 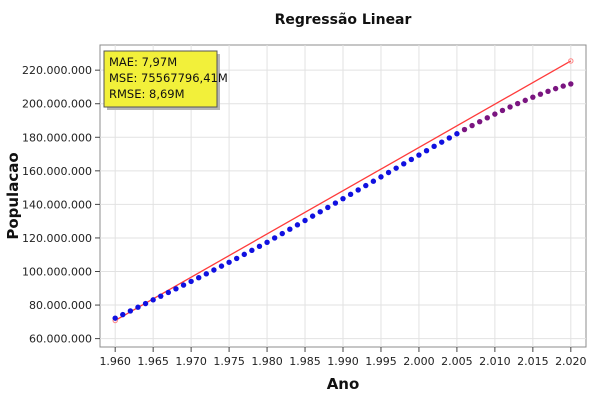 What do you see at coordinates (57, 137) in the screenshot?
I see `y-tick-label: 180.000.000` at bounding box center [57, 137].